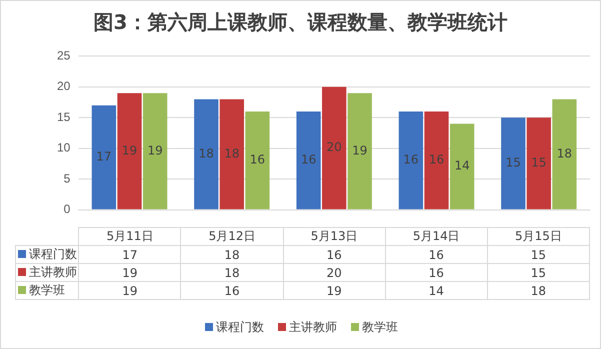 Image resolution: width=601 pixels, height=349 pixels. What do you see at coordinates (436, 291) in the screenshot?
I see `data-label: 14` at bounding box center [436, 291].